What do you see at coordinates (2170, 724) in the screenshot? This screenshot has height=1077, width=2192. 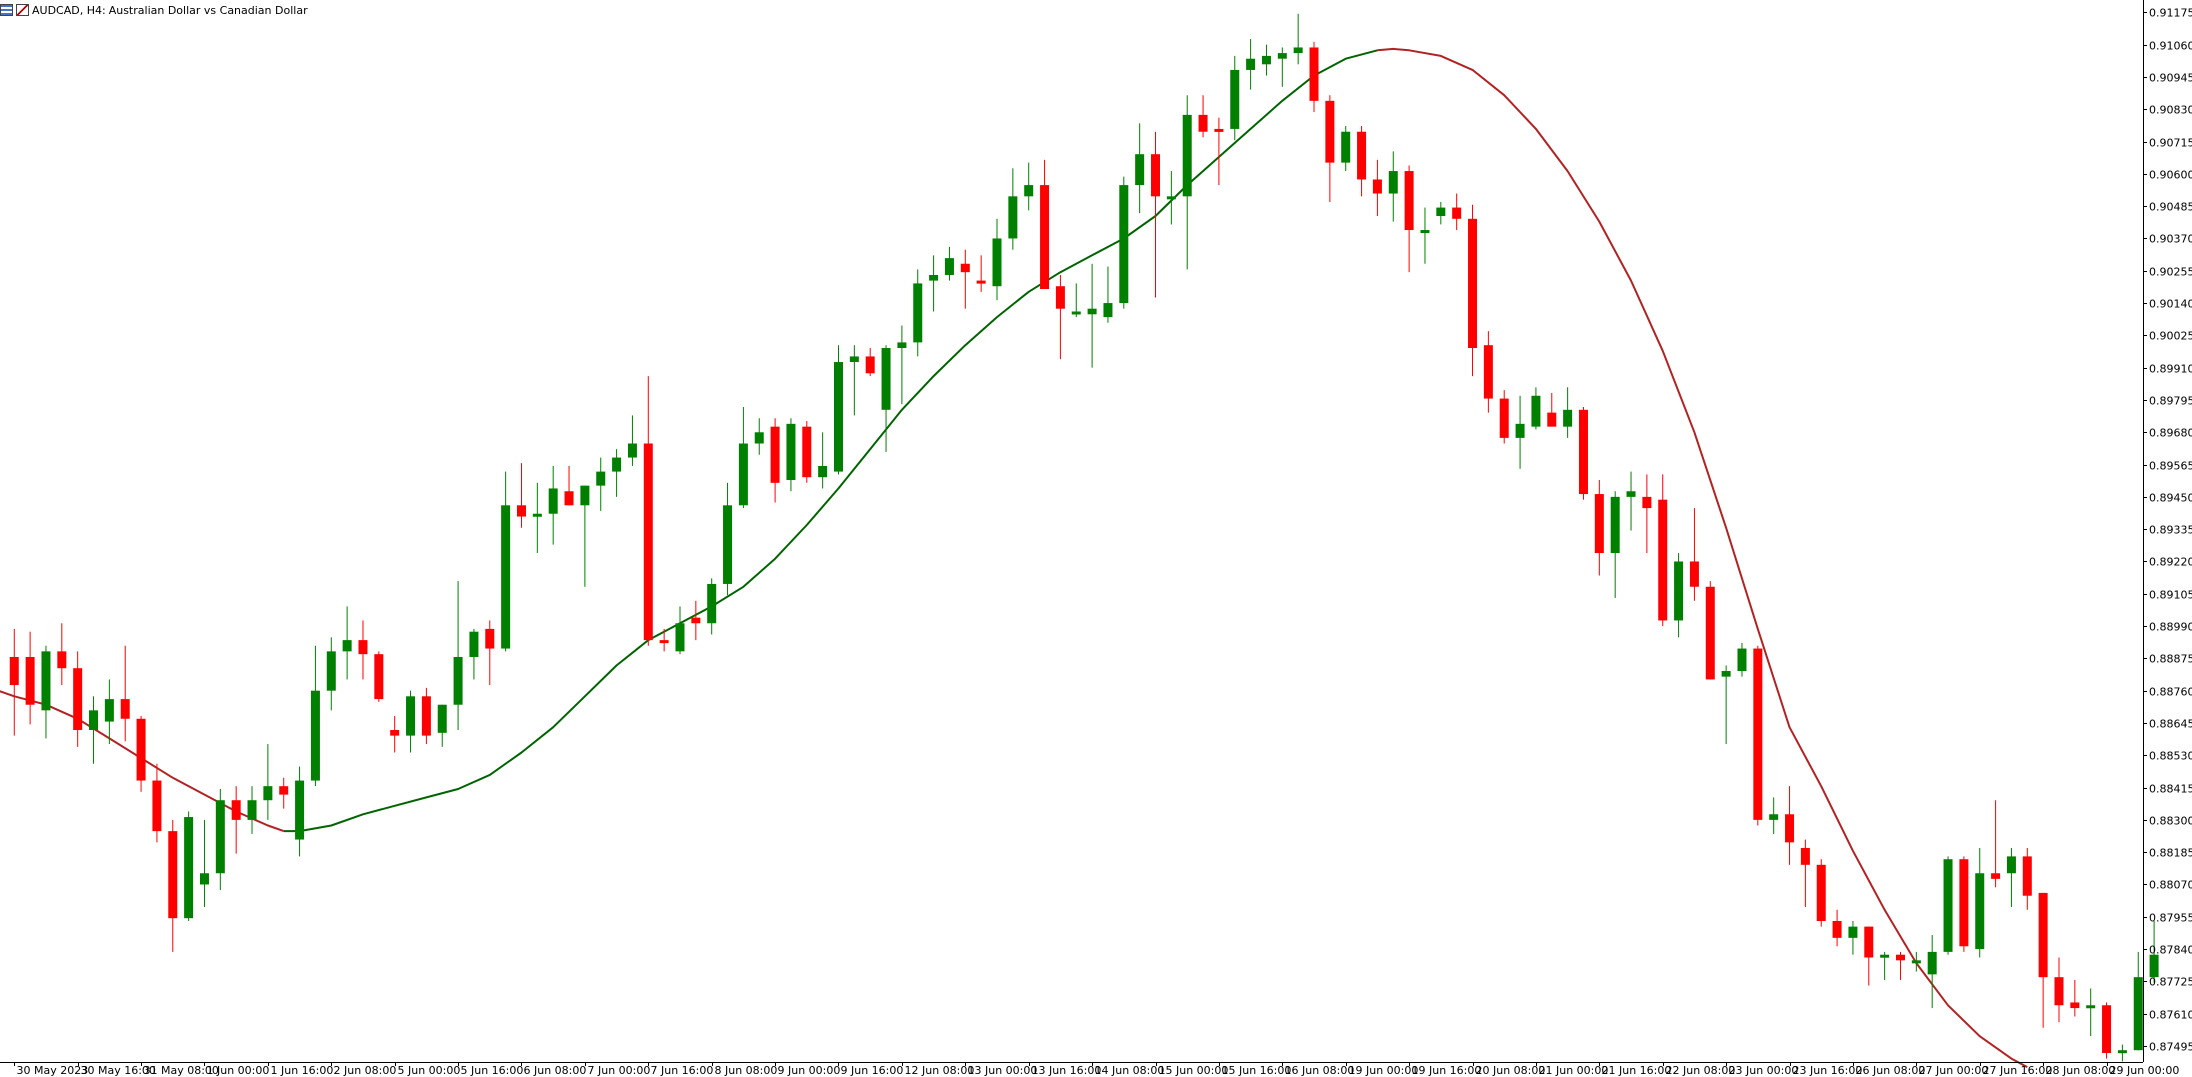 I see `price-tick-label: 0.88645` at bounding box center [2170, 724].